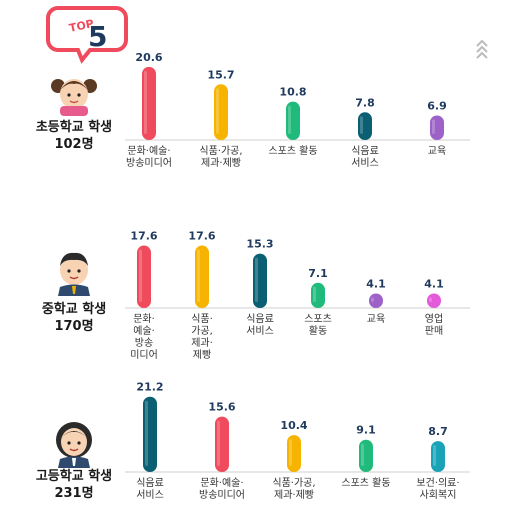 This screenshot has height=525, width=510. I want to click on badge-number: 5, so click(97, 36).